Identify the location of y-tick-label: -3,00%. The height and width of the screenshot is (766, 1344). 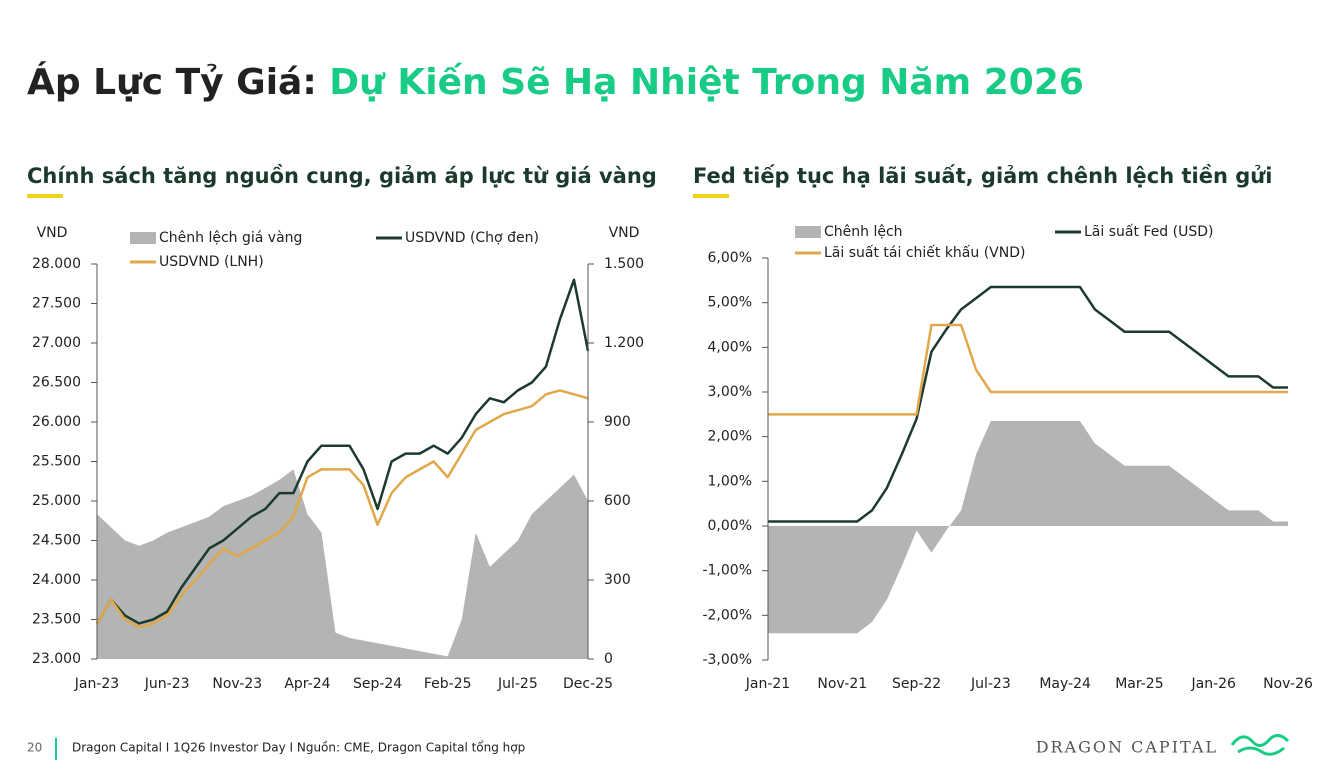
(727, 660).